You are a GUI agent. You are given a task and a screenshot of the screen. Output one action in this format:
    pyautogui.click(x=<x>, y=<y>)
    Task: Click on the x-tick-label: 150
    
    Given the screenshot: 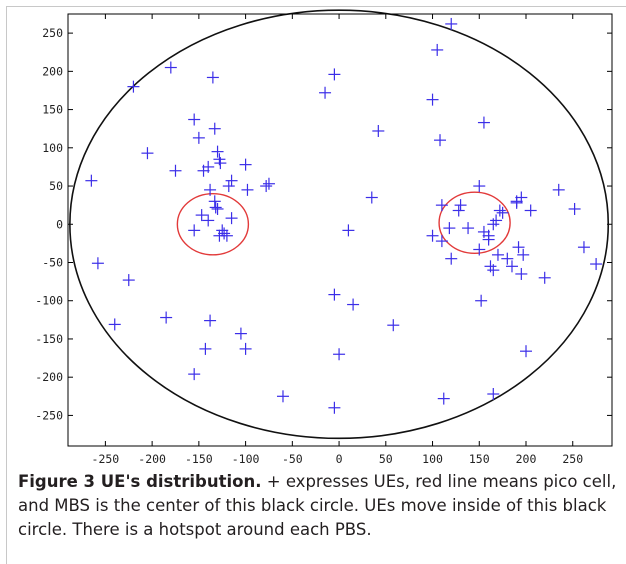 What is the action you would take?
    pyautogui.click(x=479, y=459)
    